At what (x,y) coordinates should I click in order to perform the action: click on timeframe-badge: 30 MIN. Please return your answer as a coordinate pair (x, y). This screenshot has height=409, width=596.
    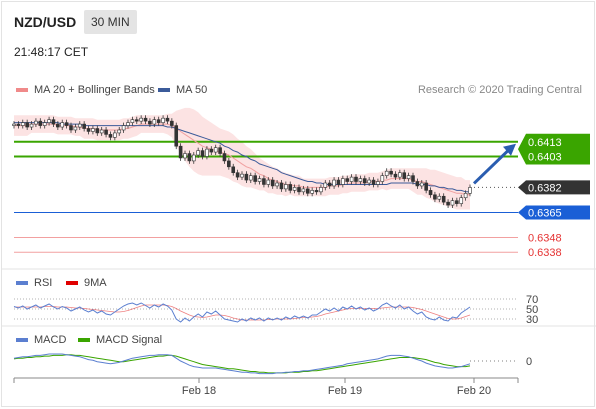
    Looking at the image, I should click on (110, 22).